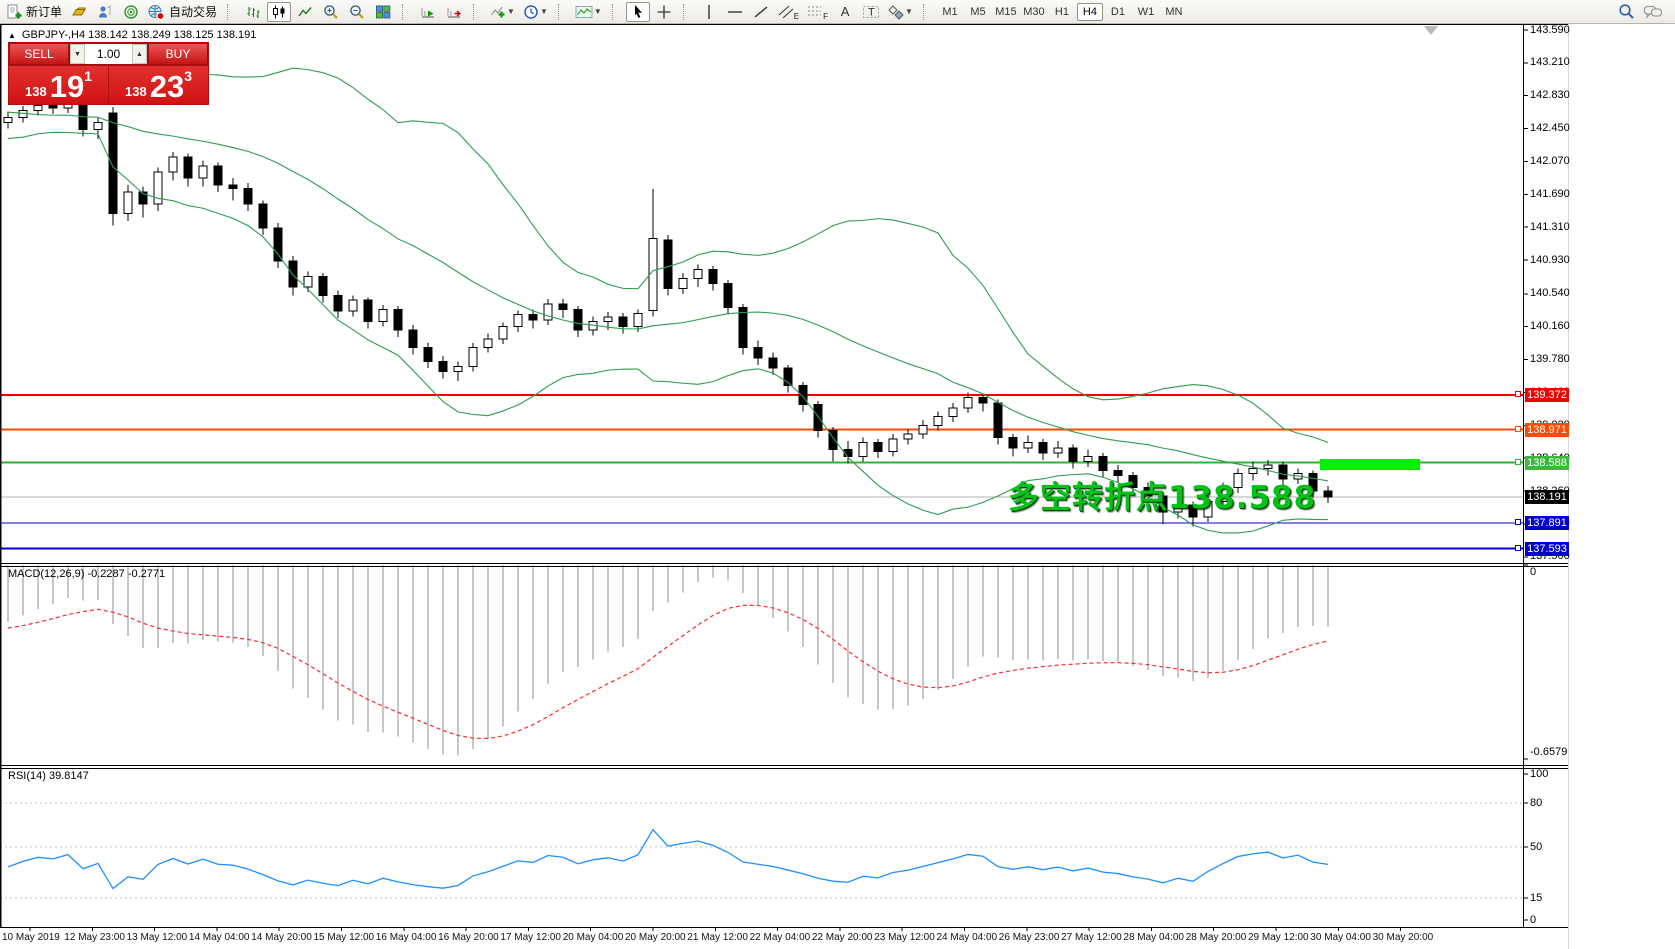 This screenshot has height=949, width=1675. Describe the element at coordinates (131, 12) in the screenshot. I see `signal-button` at that location.